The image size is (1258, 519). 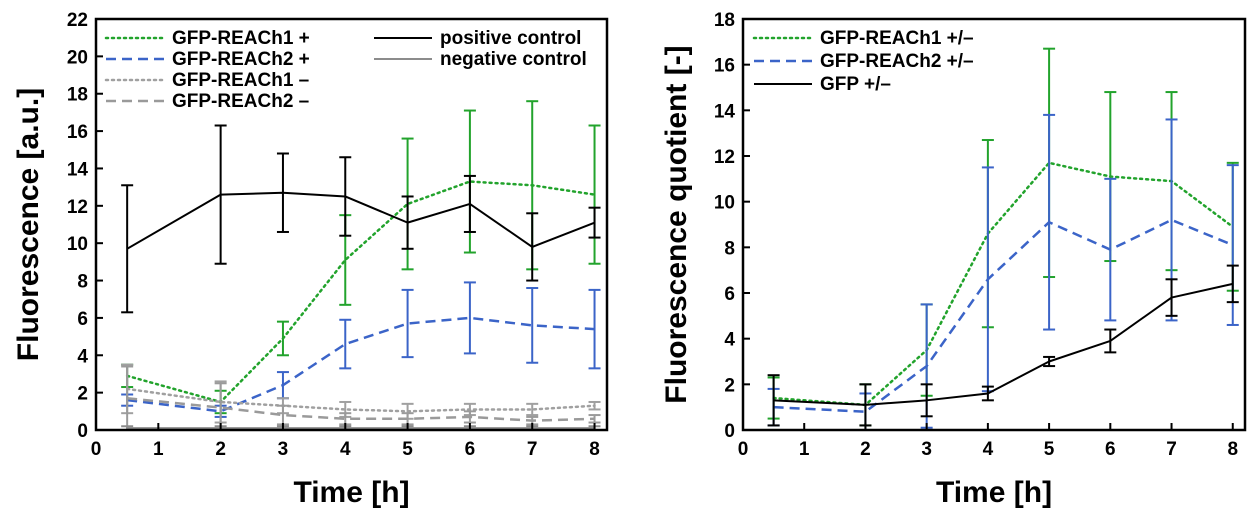 What do you see at coordinates (28, 224) in the screenshot?
I see `chart-fluorescence-y-axis-title: Fluorescence [a.u.]` at bounding box center [28, 224].